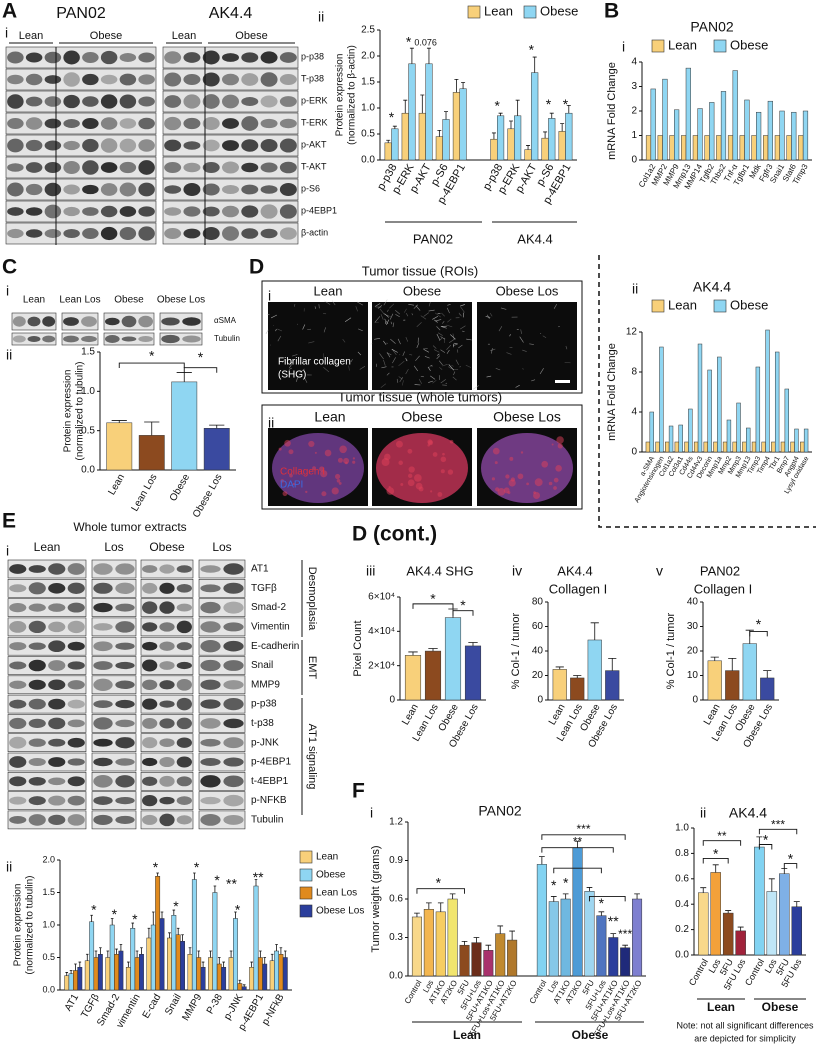 The height and width of the screenshot is (1050, 816). Describe the element at coordinates (745, 1025) in the screenshot. I see `label: Note: not all significant differences` at that location.